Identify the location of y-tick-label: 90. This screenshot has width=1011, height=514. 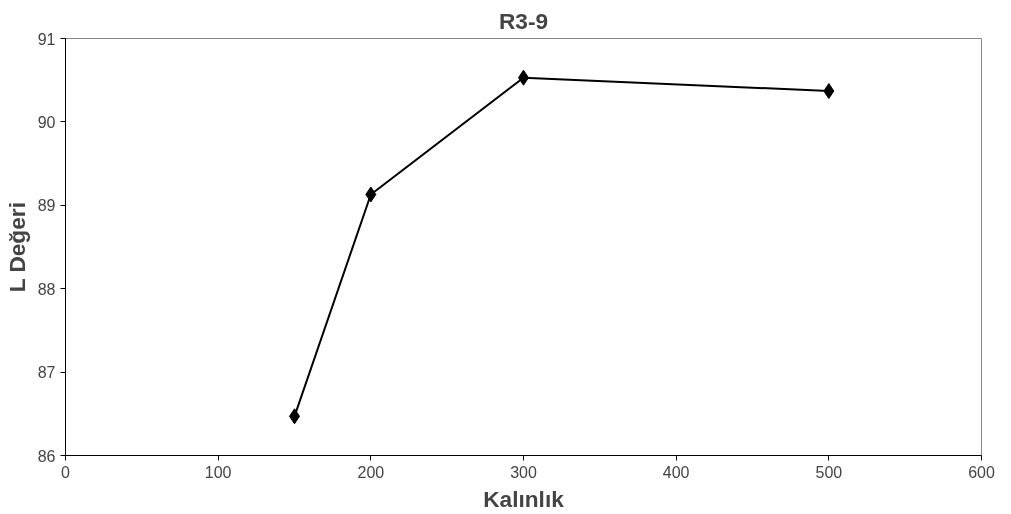
(46, 122).